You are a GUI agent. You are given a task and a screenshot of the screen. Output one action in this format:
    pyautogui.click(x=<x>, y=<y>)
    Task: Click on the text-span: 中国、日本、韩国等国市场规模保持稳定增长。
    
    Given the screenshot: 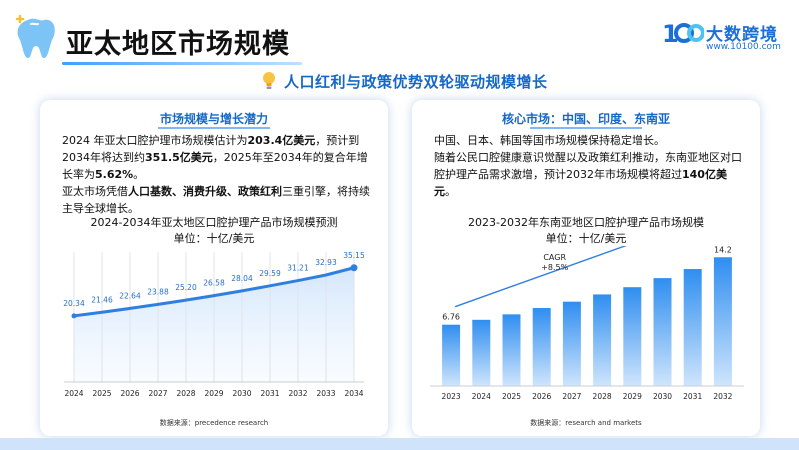 What is the action you would take?
    pyautogui.click(x=549, y=140)
    